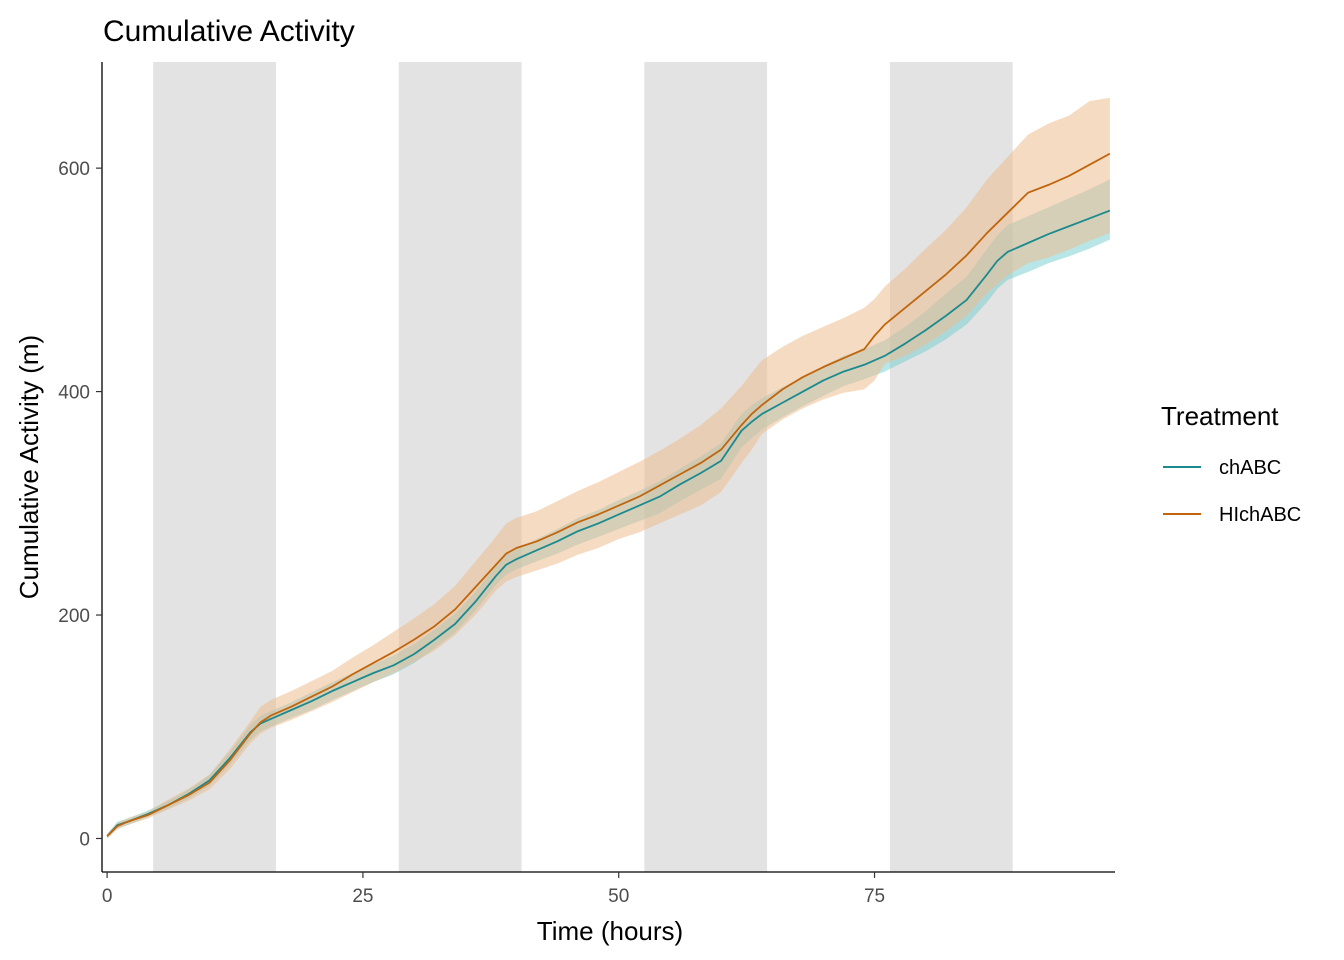 This screenshot has width=1344, height=960. What do you see at coordinates (74, 169) in the screenshot?
I see `y-tick-label: 600` at bounding box center [74, 169].